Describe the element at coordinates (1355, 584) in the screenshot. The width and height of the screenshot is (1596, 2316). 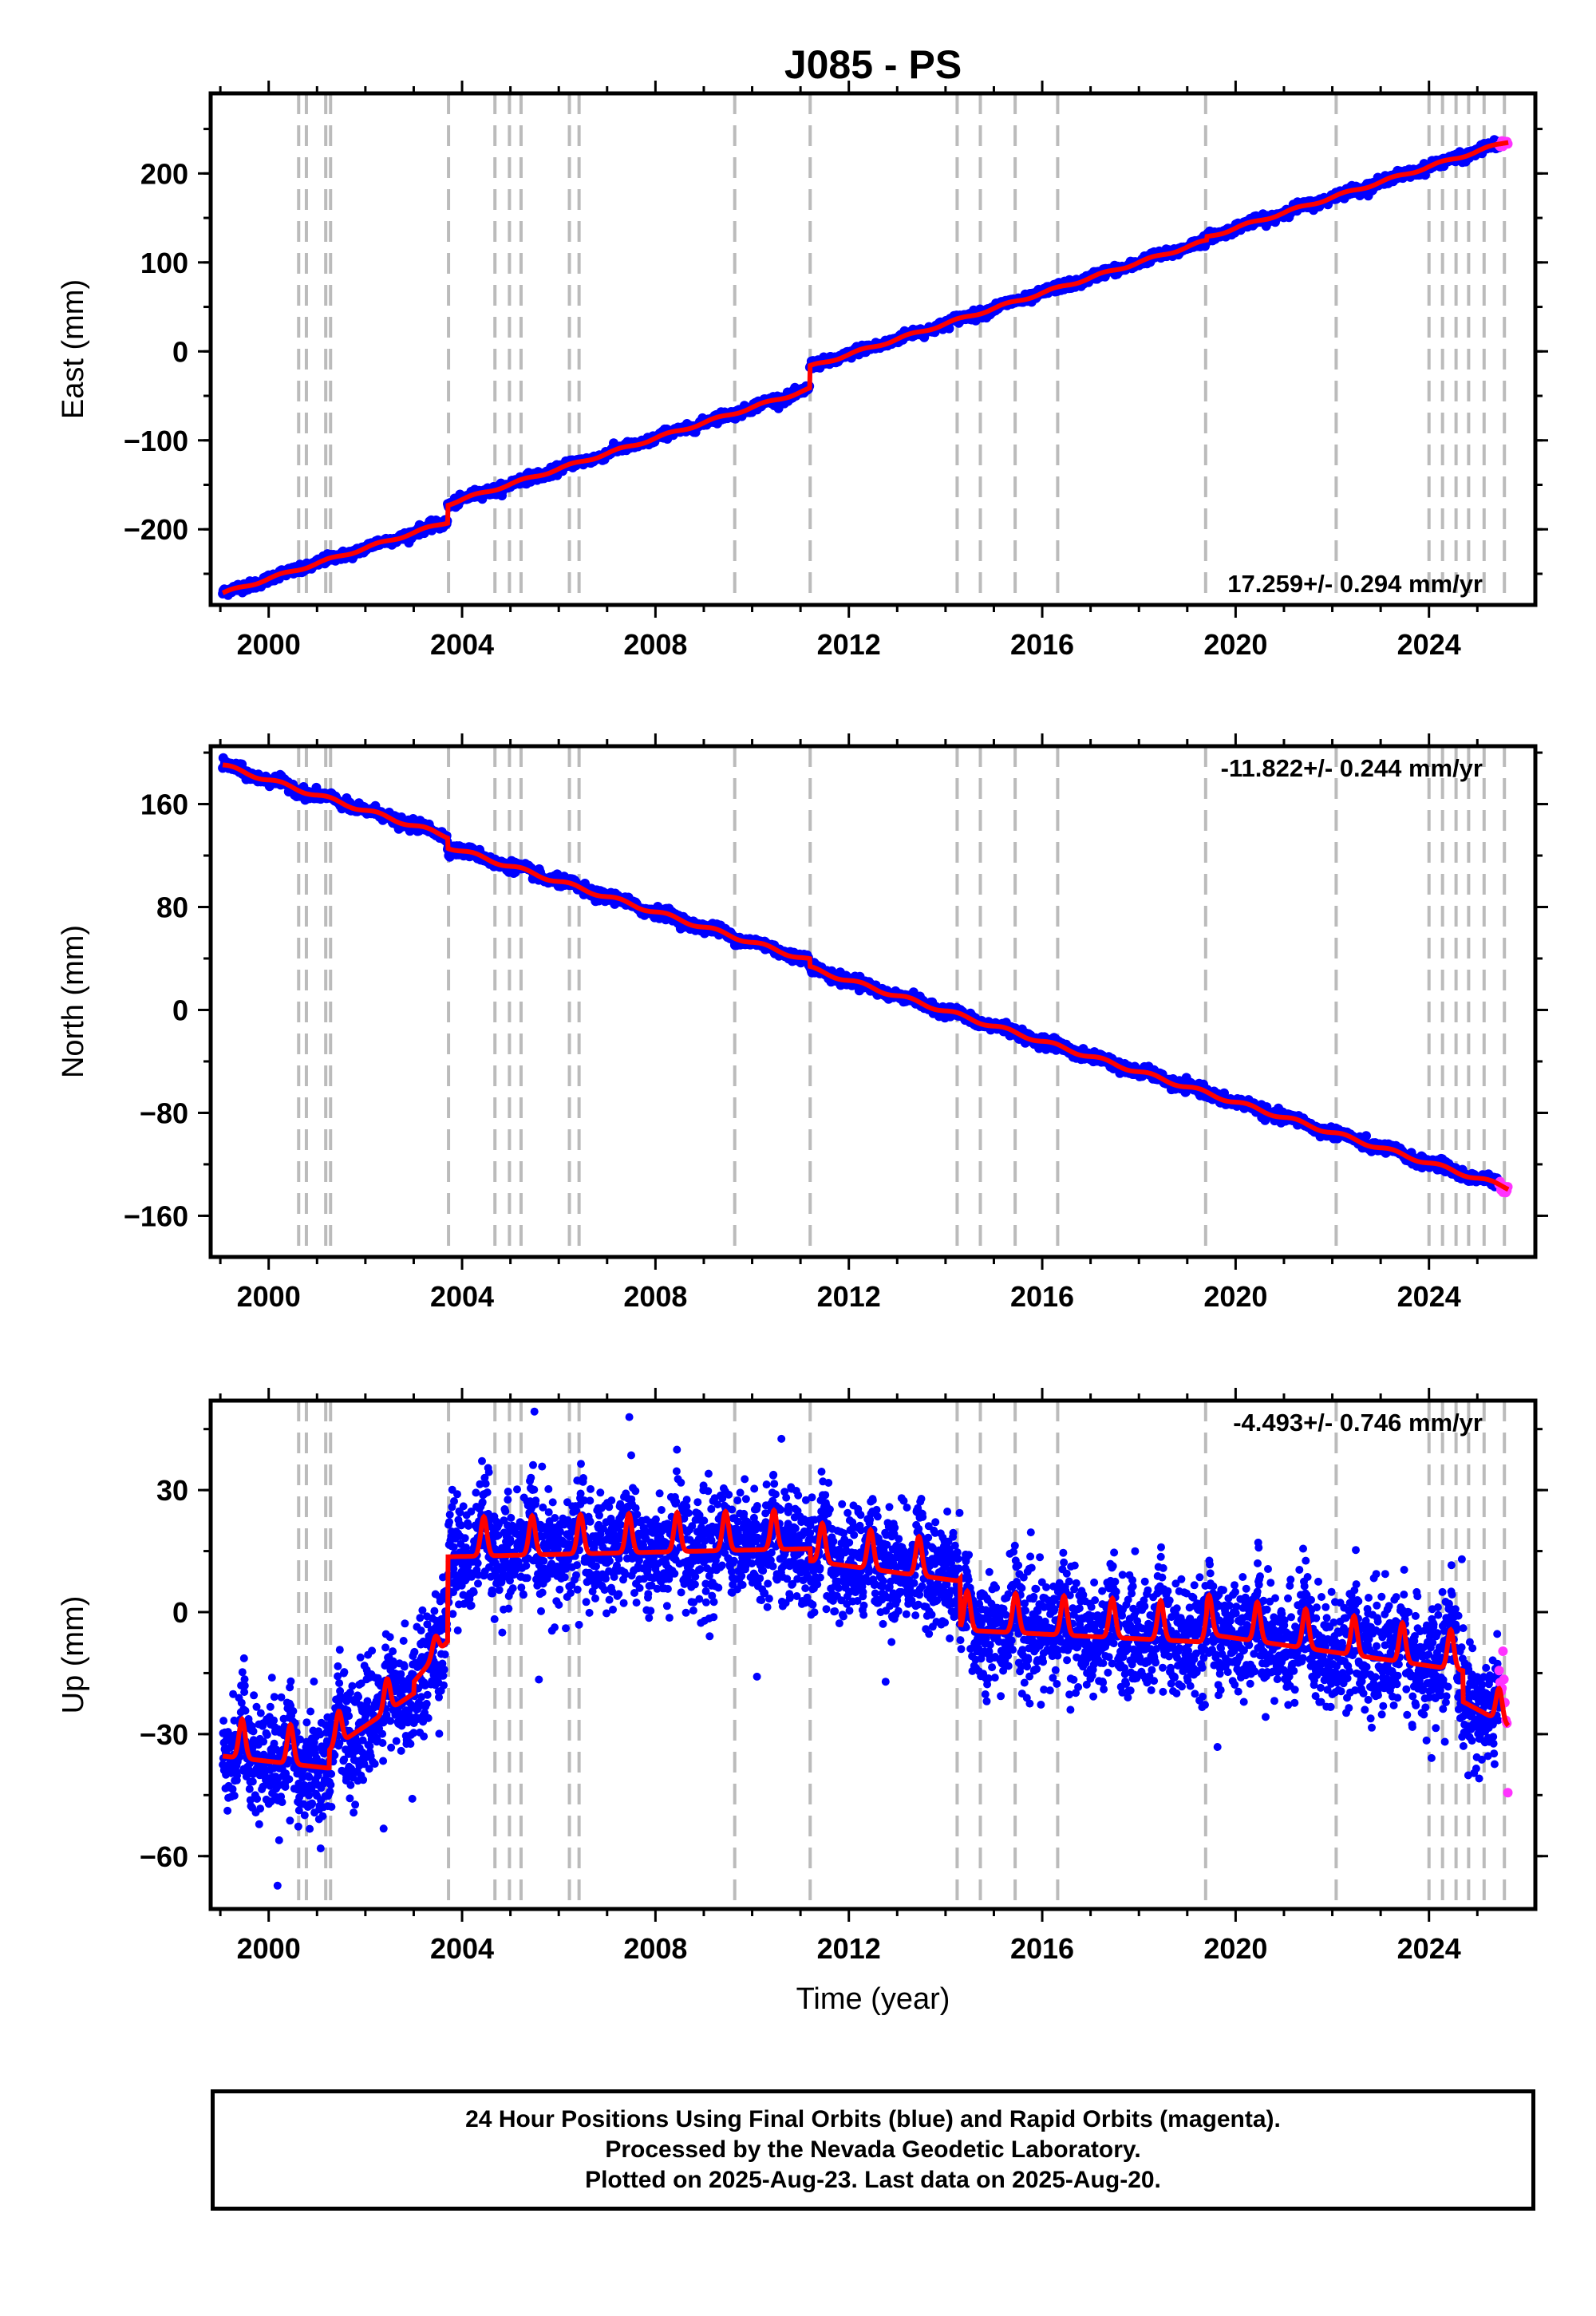
I see `velocity-label: 17.259+/- 0.294 mm/yr` at that location.